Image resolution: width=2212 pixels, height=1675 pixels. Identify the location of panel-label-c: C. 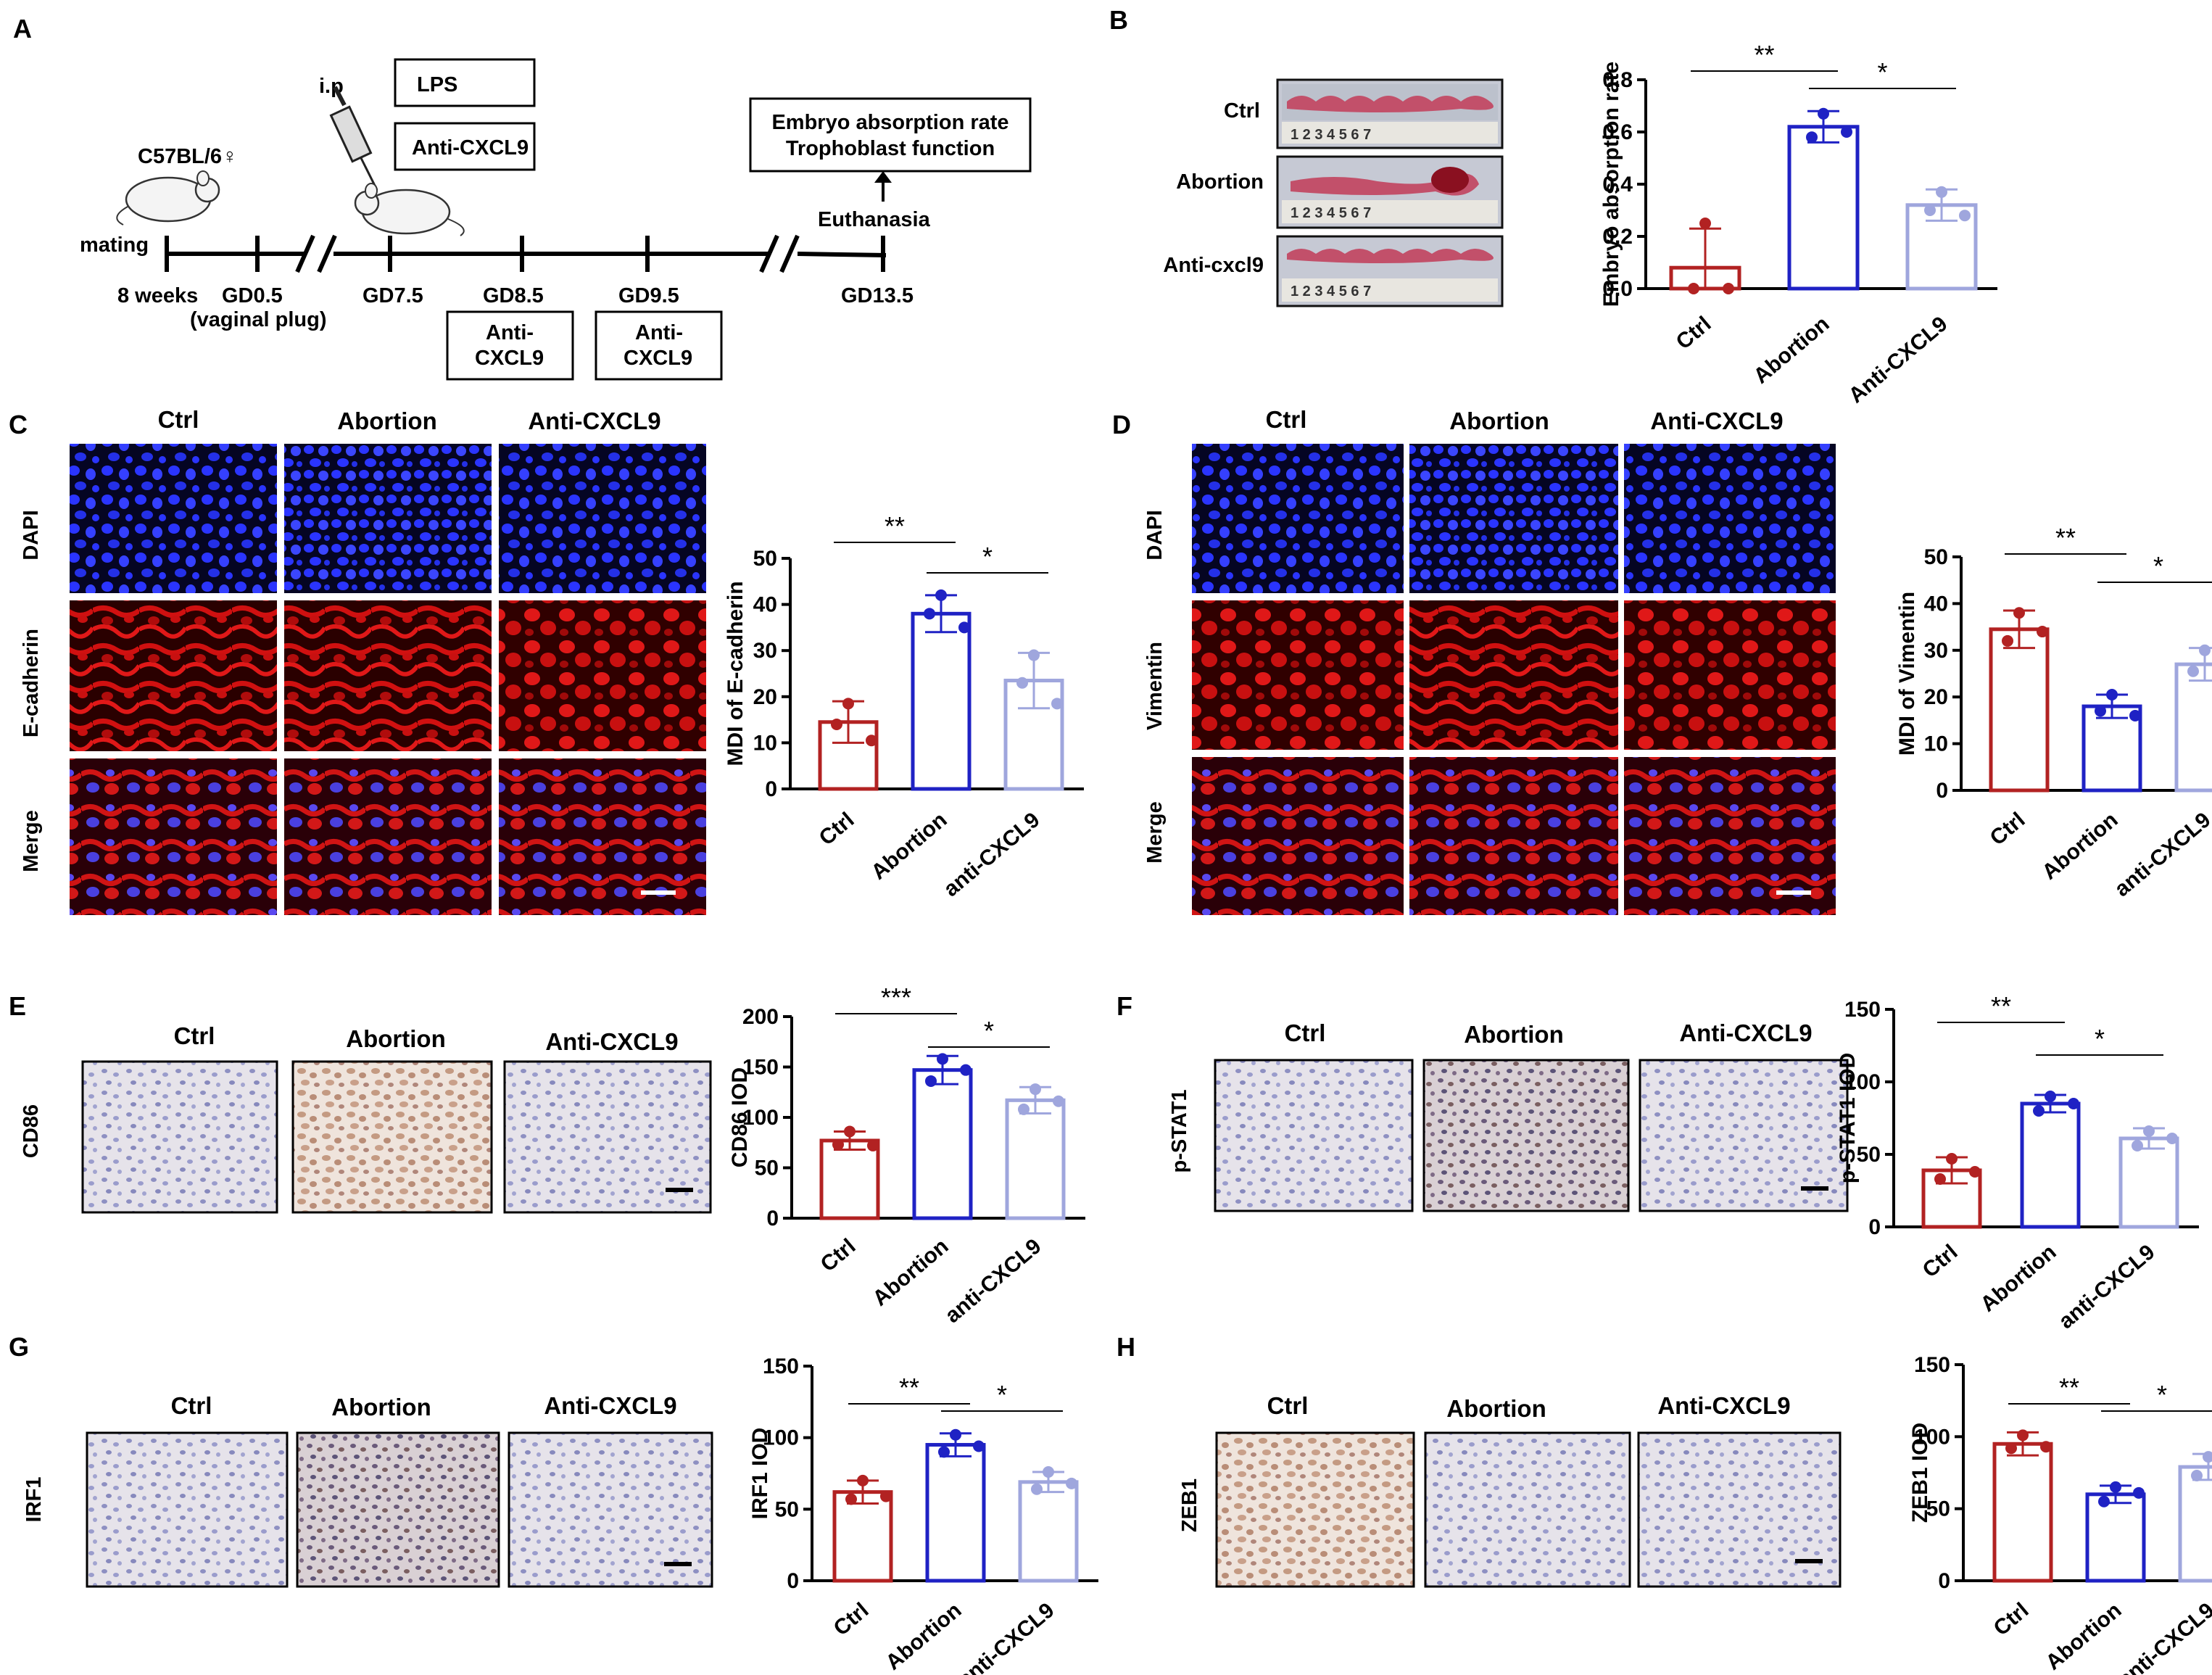
(18, 425).